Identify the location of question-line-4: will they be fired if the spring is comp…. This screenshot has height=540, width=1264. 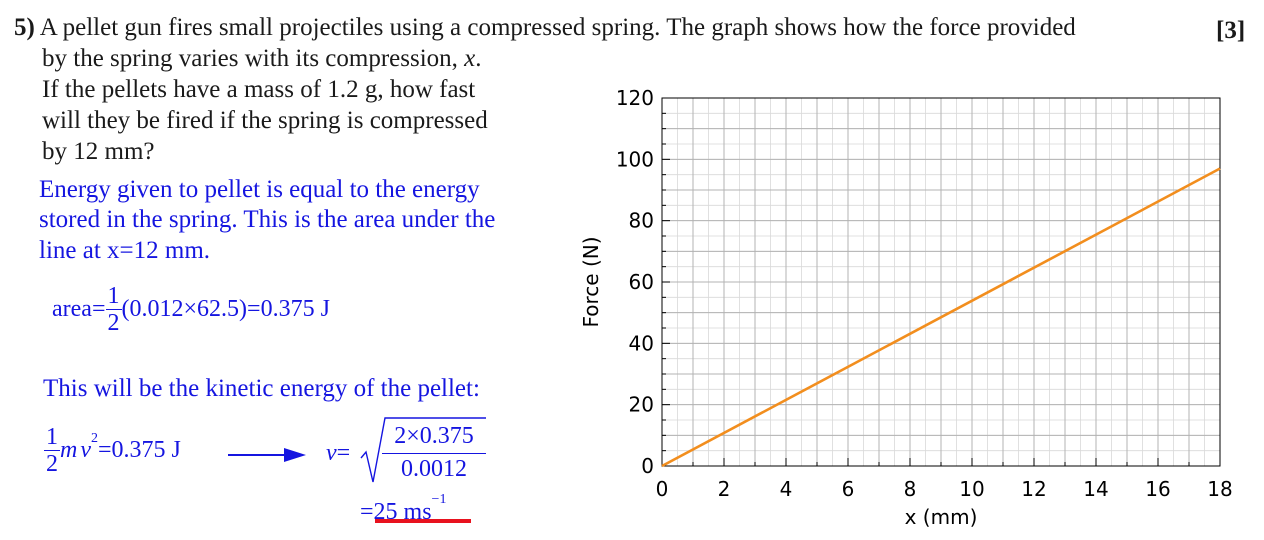
(265, 120).